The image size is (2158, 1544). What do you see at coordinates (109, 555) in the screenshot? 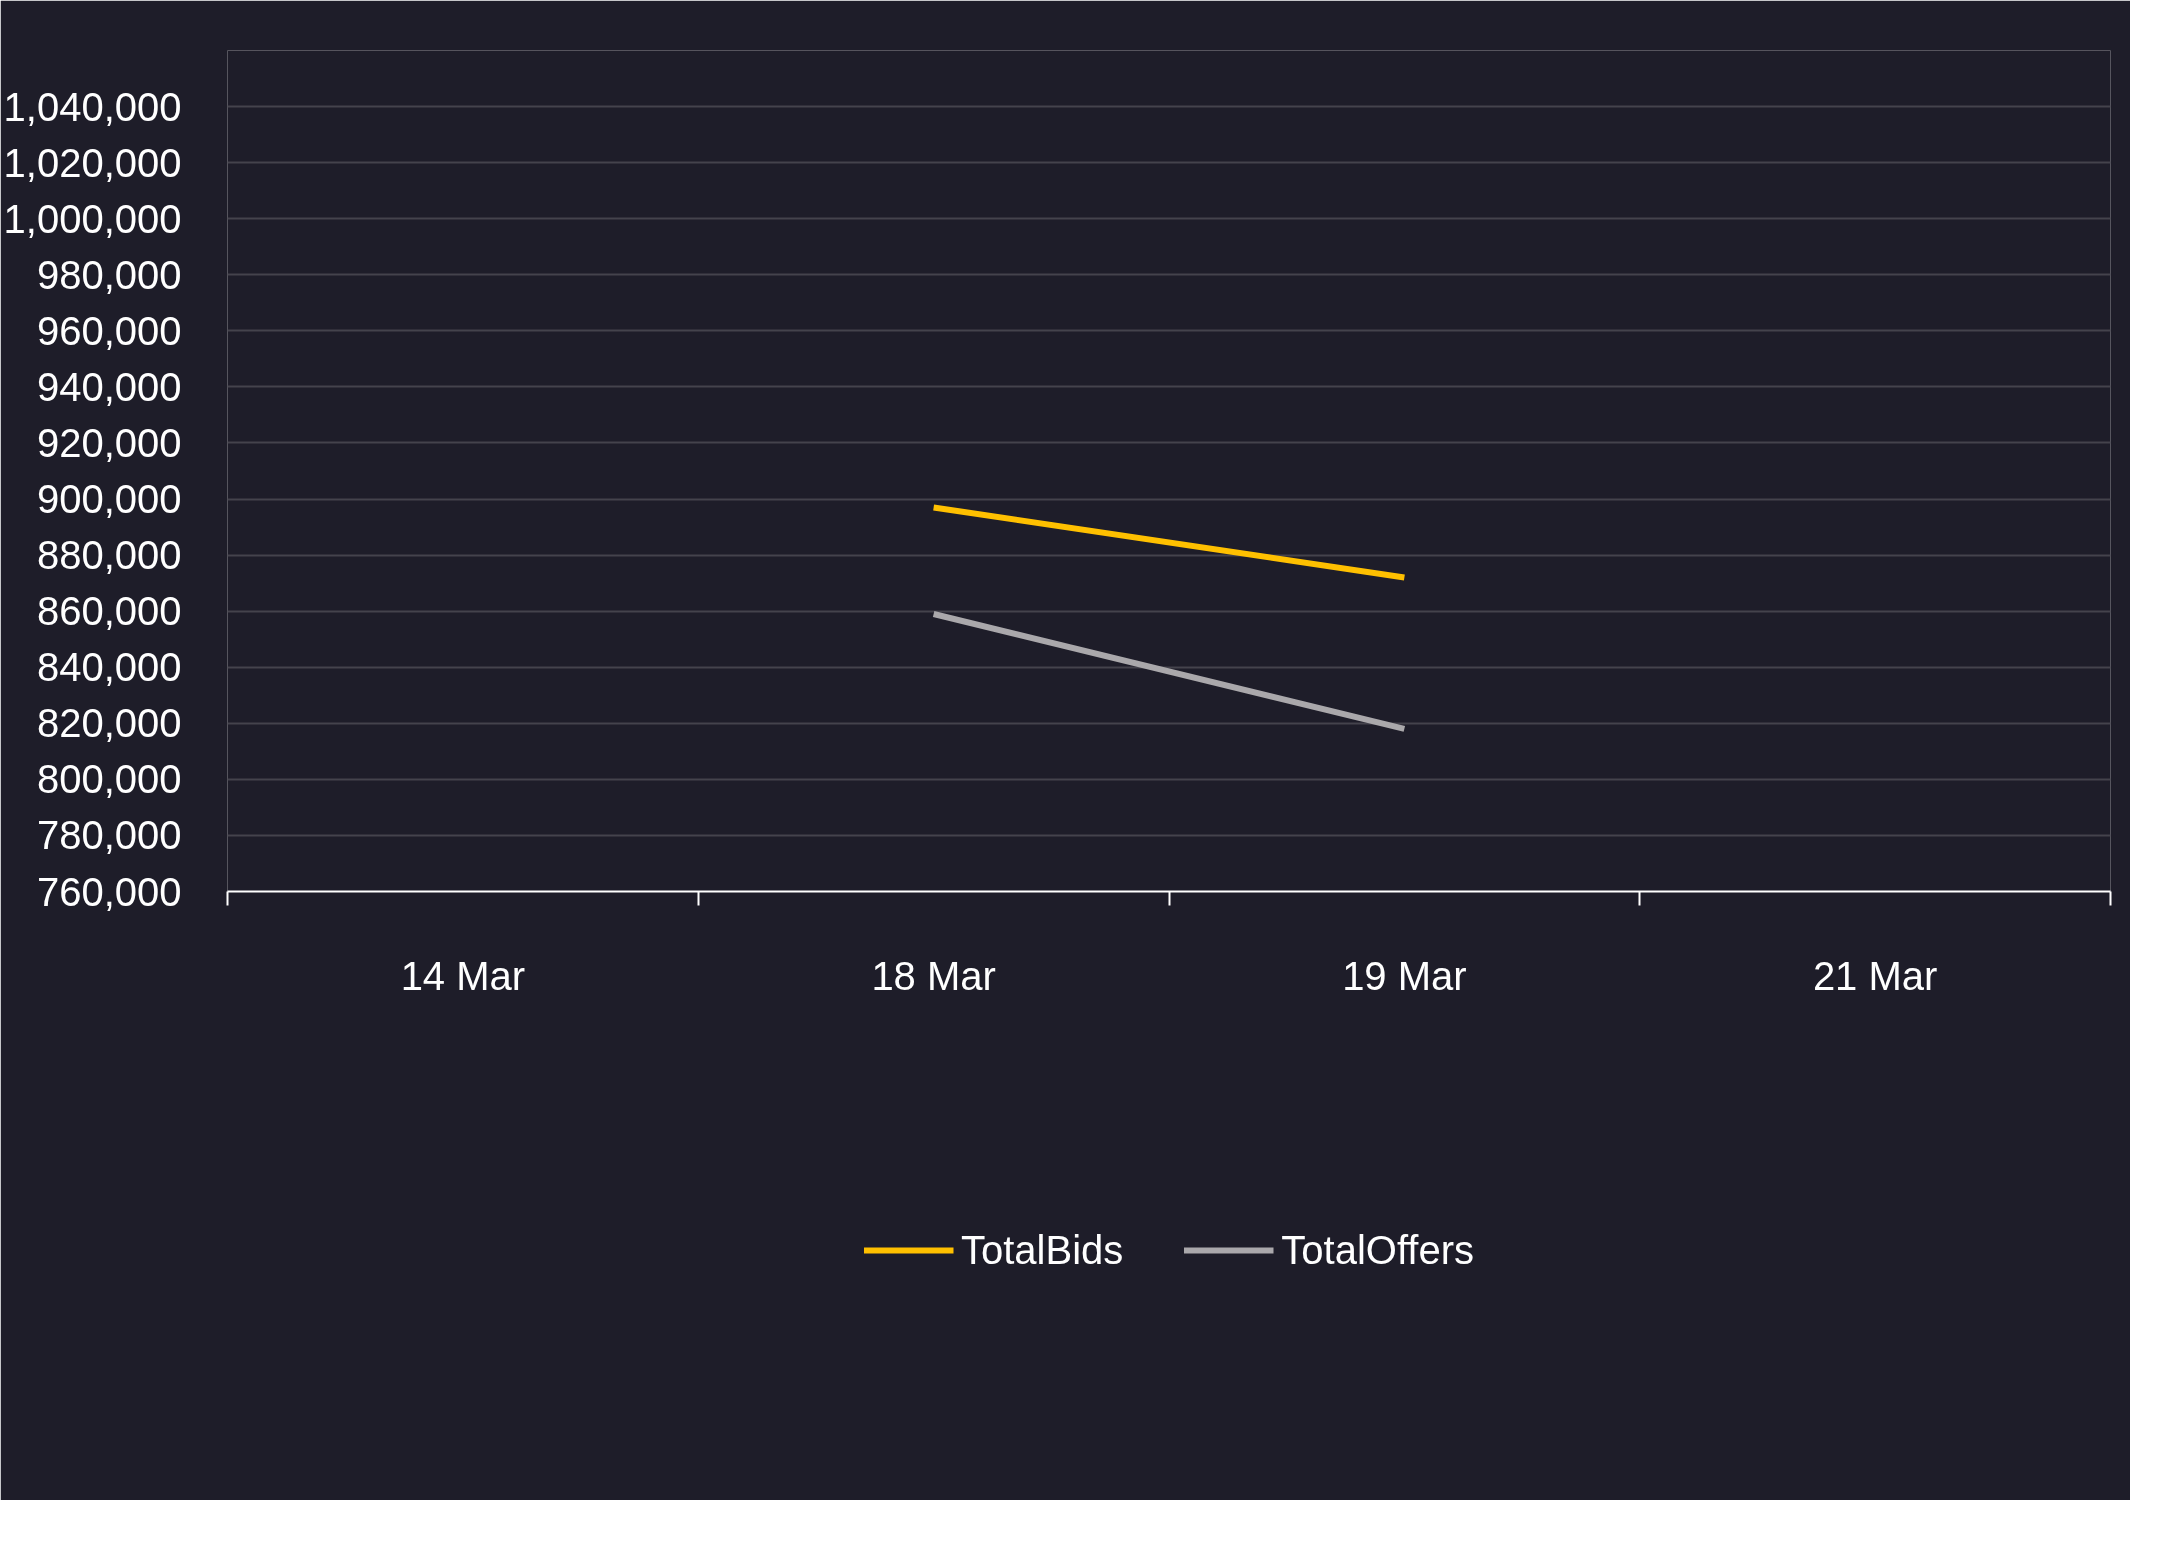
I see `y-tick-label: 880,000` at bounding box center [109, 555].